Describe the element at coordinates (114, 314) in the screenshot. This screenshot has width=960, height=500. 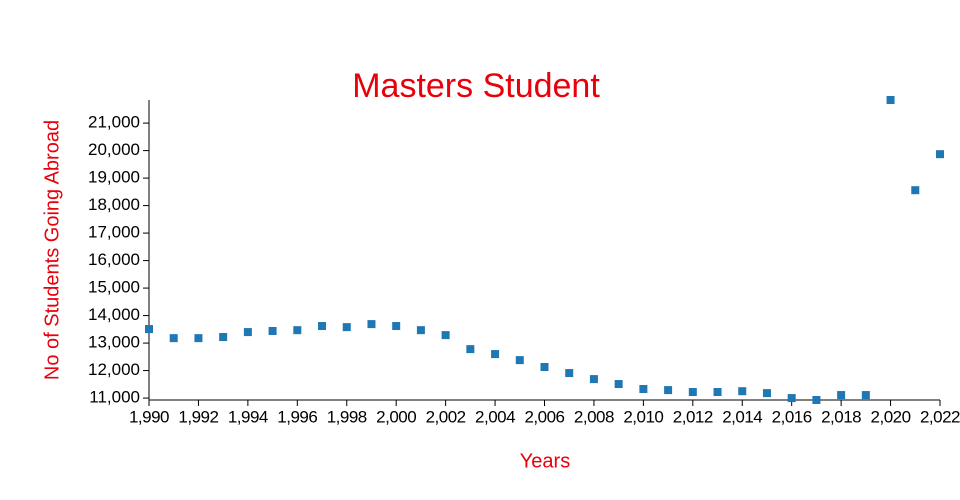
I see `y-tick-label: 14,000` at that location.